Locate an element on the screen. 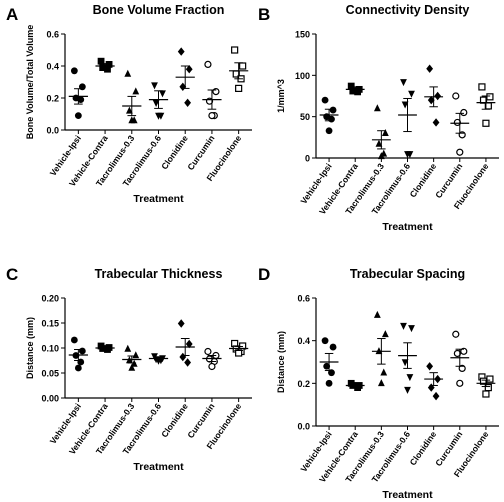 The image size is (504, 502). chart-title: Connectivity Density is located at coordinates (408, 10).